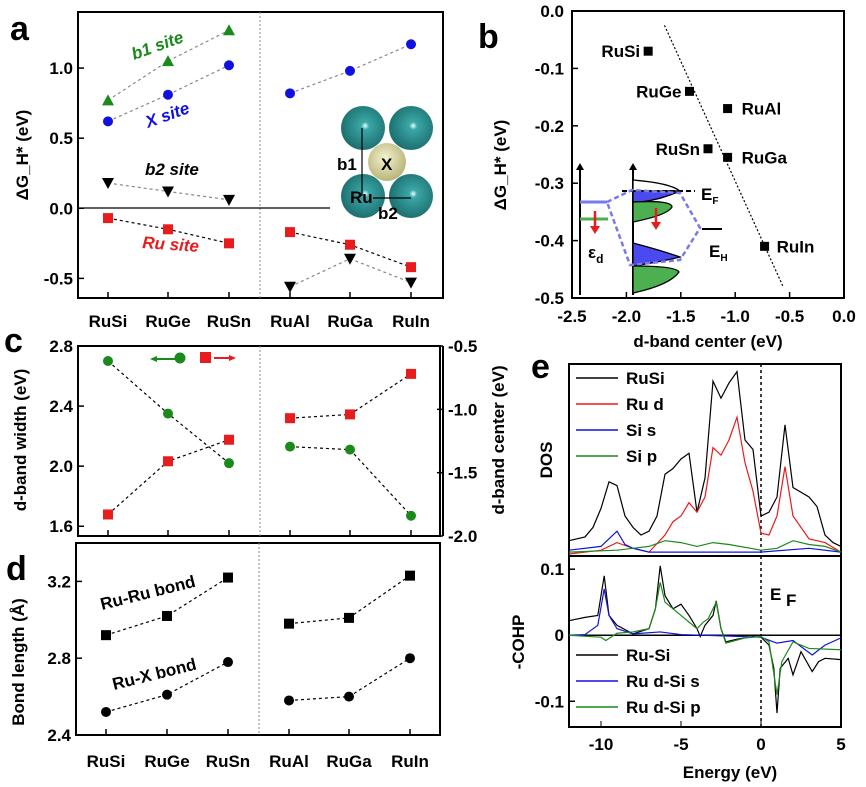  I want to click on inset-label-x: X, so click(387, 164).